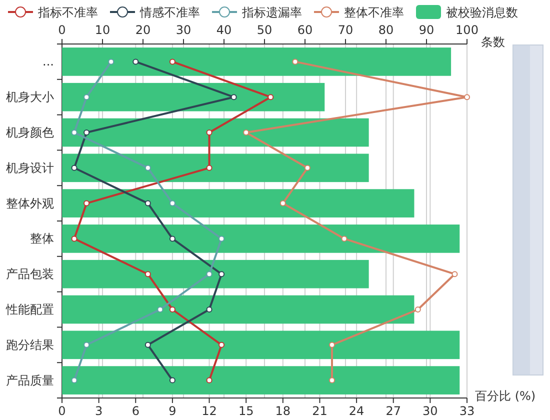 The width and height of the screenshot is (550, 420). Describe the element at coordinates (30, 380) in the screenshot. I see `y-tick-label: 产品质量` at that location.